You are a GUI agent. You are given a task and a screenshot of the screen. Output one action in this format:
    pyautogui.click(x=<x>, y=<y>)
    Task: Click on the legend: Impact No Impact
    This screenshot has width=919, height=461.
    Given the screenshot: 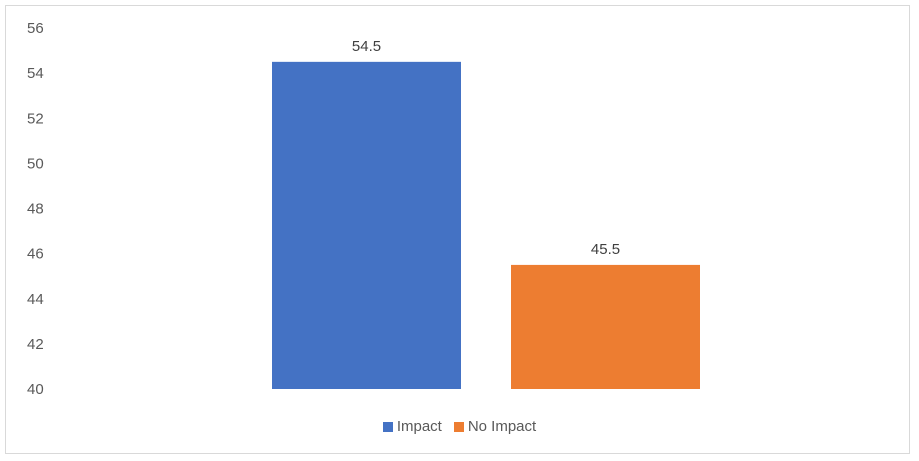 What is the action you would take?
    pyautogui.click(x=459, y=426)
    